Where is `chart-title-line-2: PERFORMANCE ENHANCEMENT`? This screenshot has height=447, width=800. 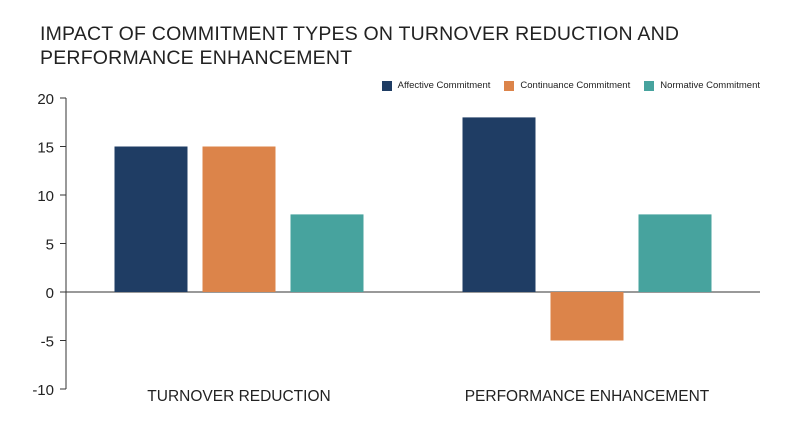 chart-title-line-2: PERFORMANCE ENHANCEMENT is located at coordinates (196, 58).